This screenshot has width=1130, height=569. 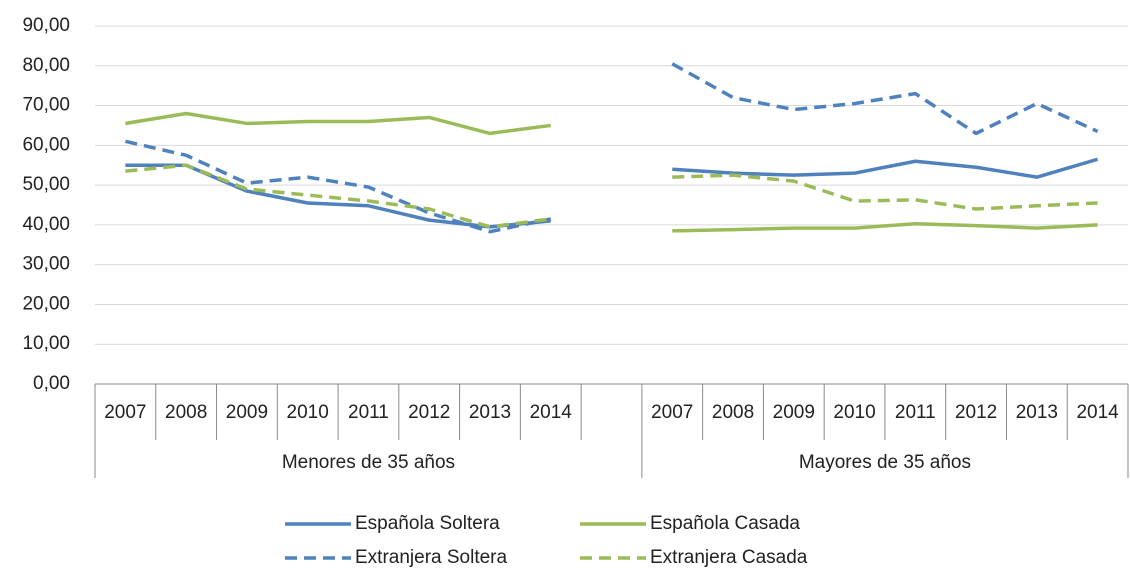 I want to click on y-tick-label: 50,00, so click(x=46, y=184).